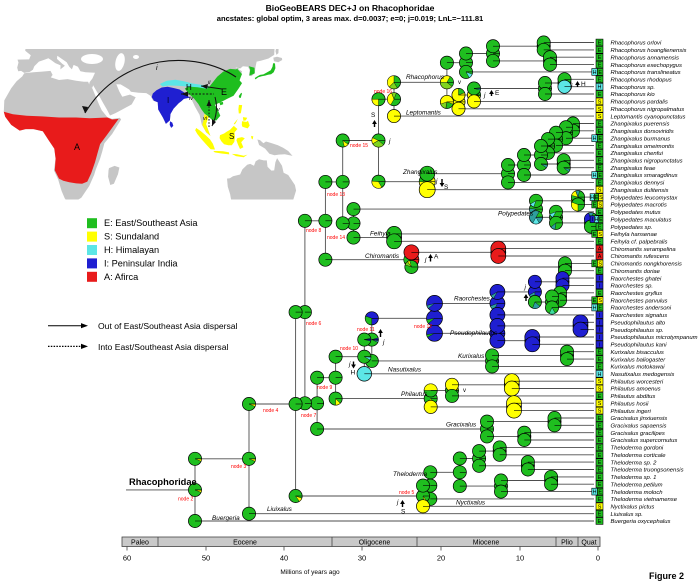 The height and width of the screenshot is (585, 700). Describe the element at coordinates (632, 287) in the screenshot. I see `svg-text: Raorchestes sp.` at that location.